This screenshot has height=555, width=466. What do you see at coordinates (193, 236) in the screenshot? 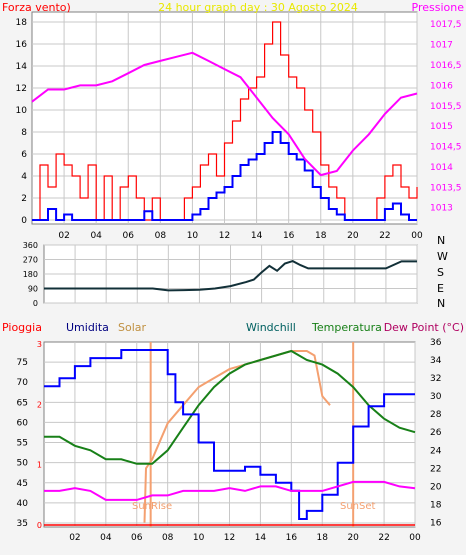
I see `panel1-x-tick-label: 10` at bounding box center [193, 236].